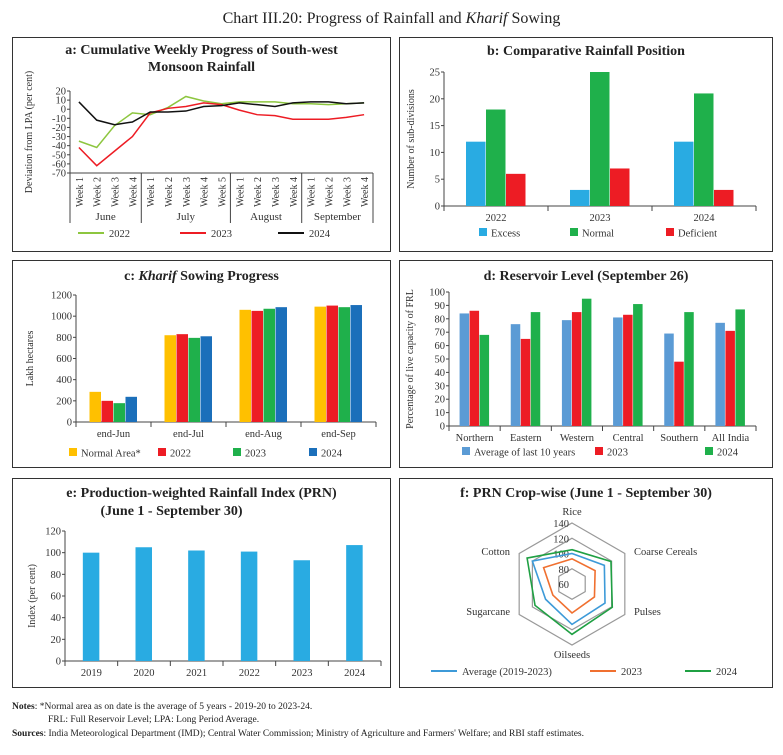 The image size is (783, 755). Describe the element at coordinates (620, 187) in the screenshot. I see `bar-2023-Deficient` at that location.